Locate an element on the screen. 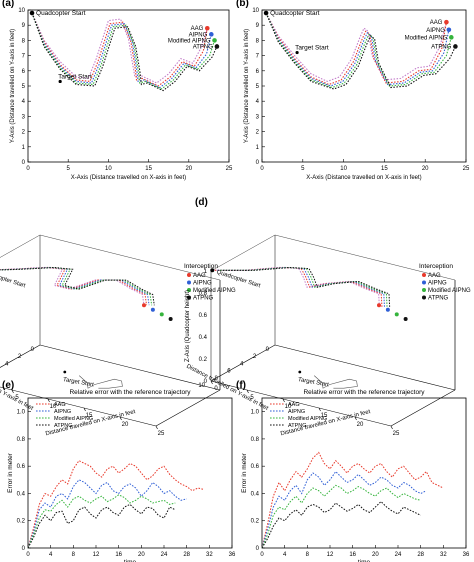 This screenshot has width=474, height=562. z-tick-label: 0 is located at coordinates (206, 382).